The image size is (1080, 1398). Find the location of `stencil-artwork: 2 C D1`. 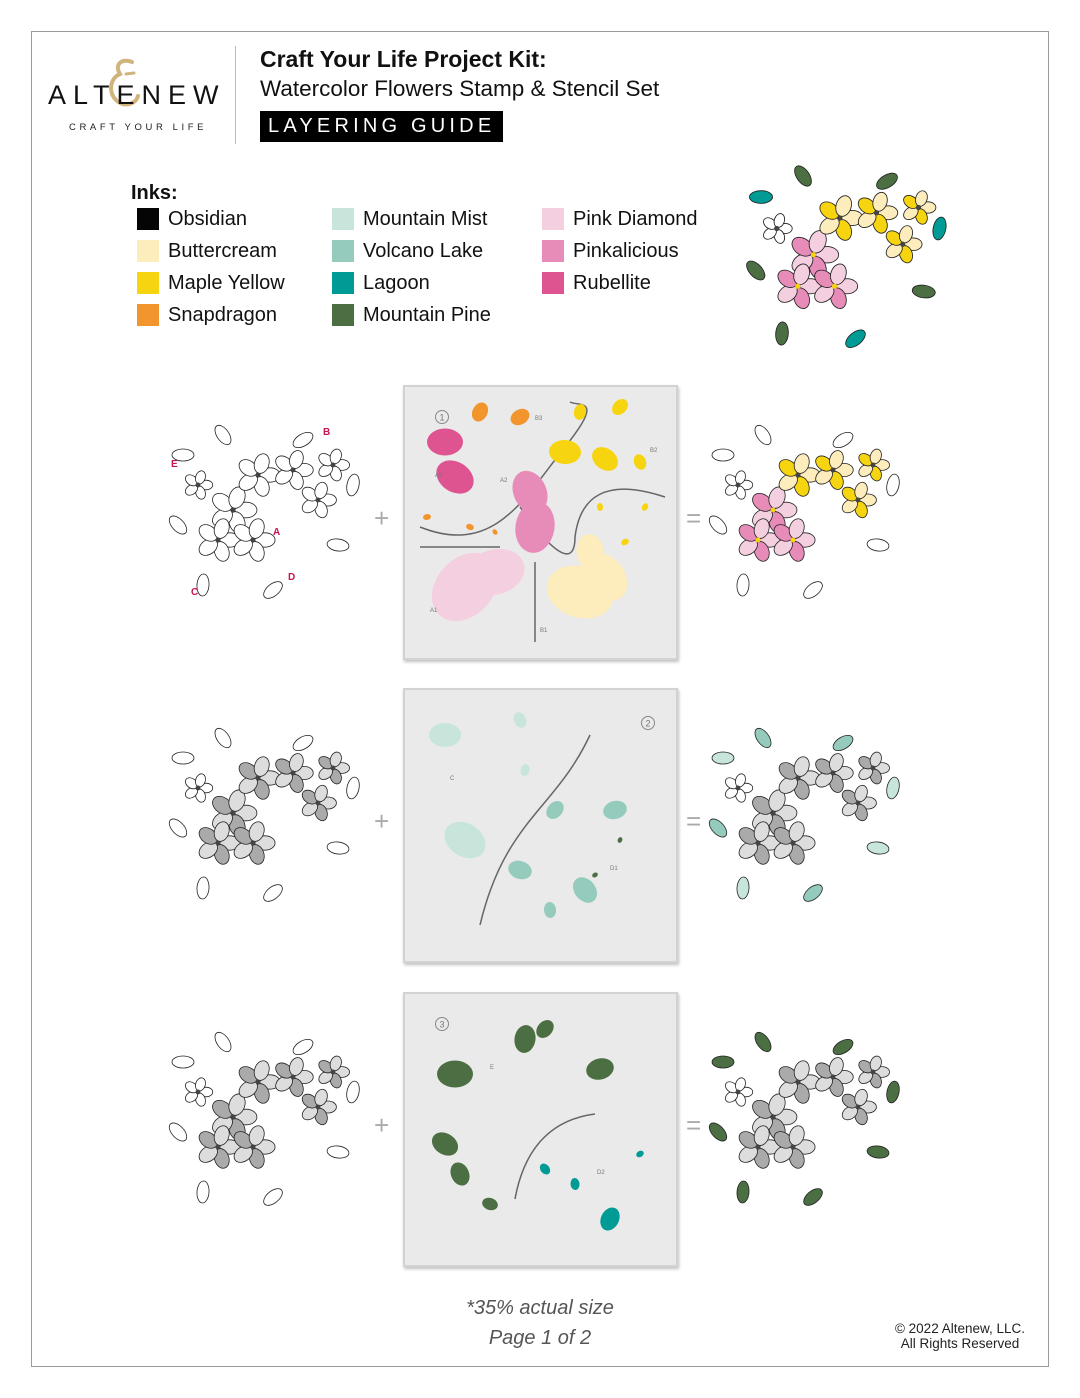

stencil-artwork: 2 C D1 is located at coordinates (542, 819).